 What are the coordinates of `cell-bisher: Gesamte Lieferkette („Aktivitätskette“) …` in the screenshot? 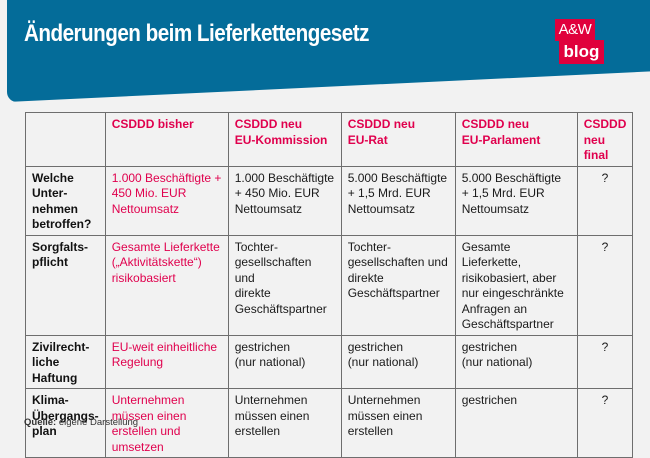 It's located at (166, 285).